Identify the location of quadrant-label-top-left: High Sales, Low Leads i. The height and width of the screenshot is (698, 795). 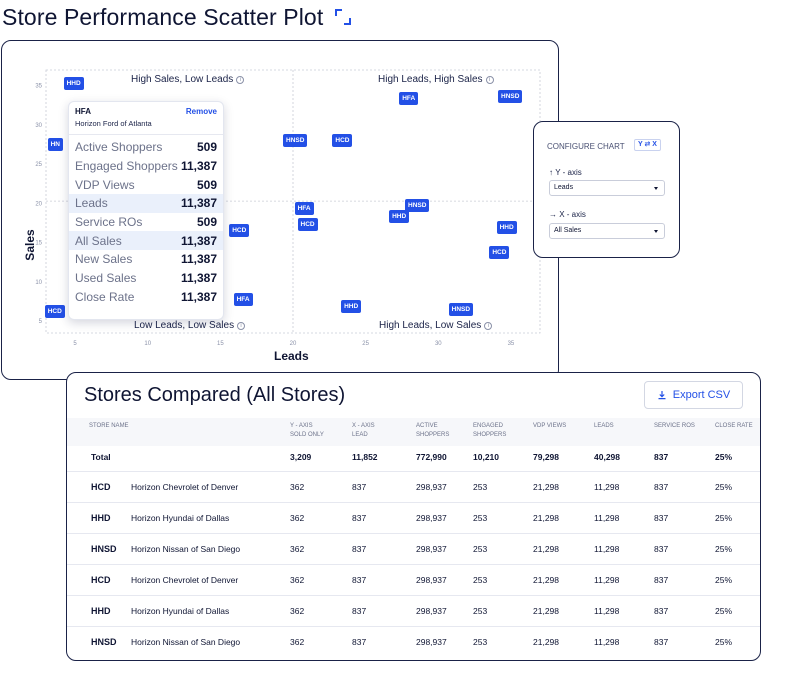
(188, 79).